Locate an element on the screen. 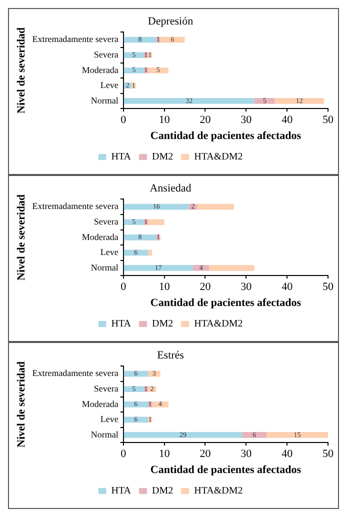 Image resolution: width=347 pixels, height=519 pixels. chart-title: Estrés is located at coordinates (170, 355).